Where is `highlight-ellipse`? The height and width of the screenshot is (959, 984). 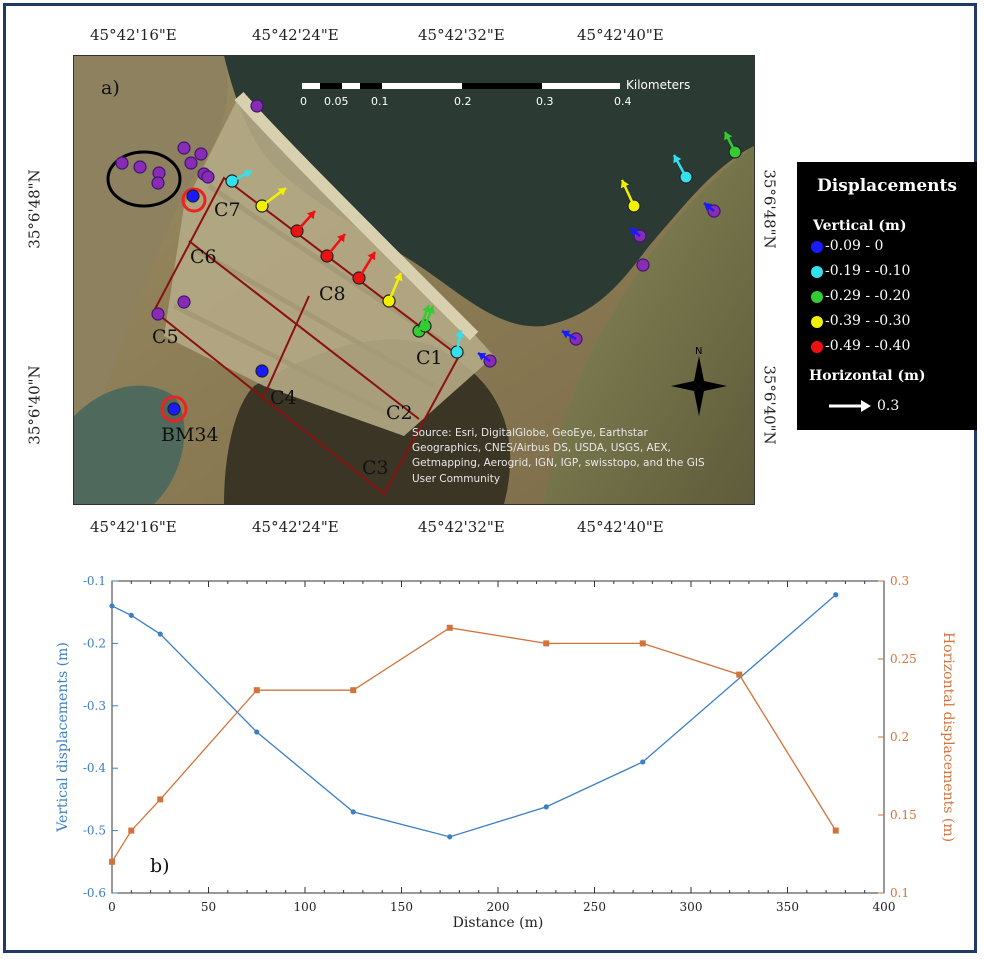
highlight-ellipse is located at coordinates (144, 179).